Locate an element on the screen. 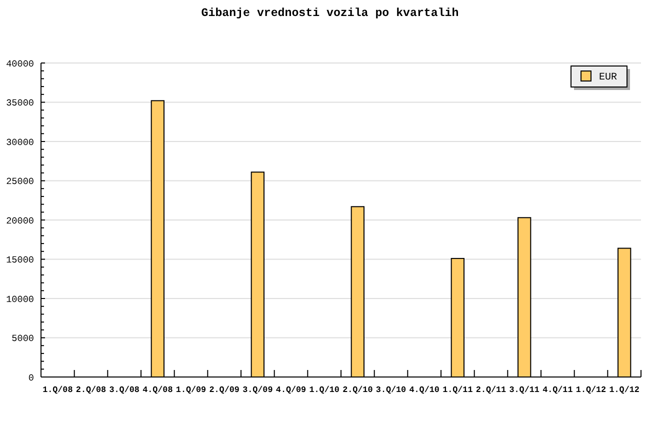 Image resolution: width=660 pixels, height=440 pixels. x-tick-label: 1.Q/10 is located at coordinates (324, 390).